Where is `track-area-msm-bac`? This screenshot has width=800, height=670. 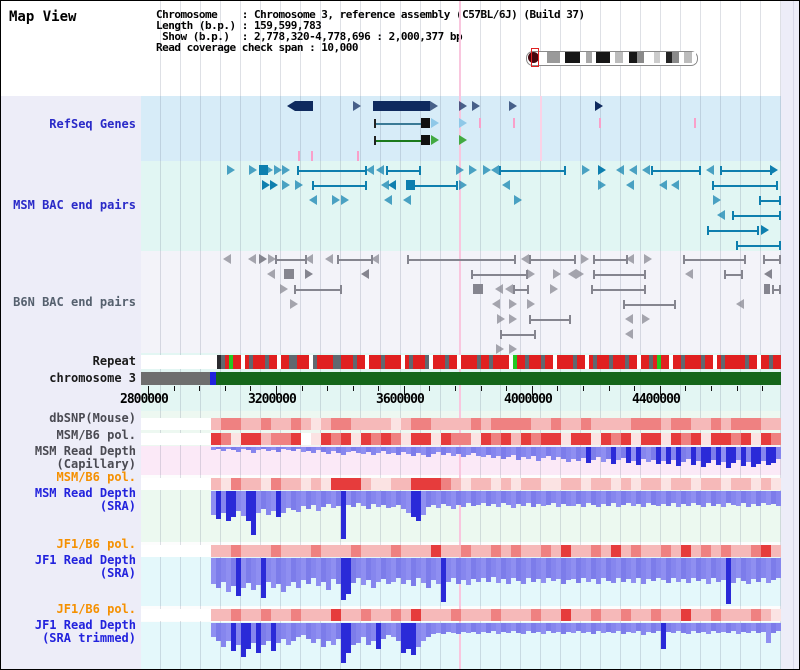
track-area-msm-bac is located at coordinates (461, 206).